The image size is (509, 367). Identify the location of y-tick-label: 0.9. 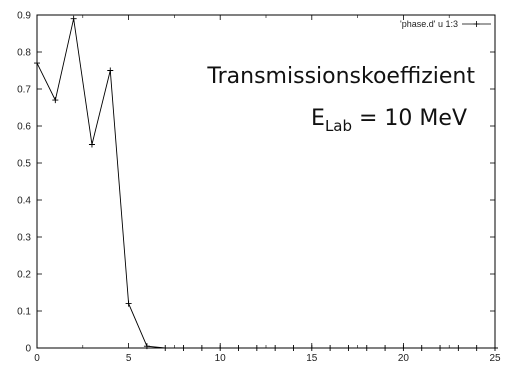
(24, 16).